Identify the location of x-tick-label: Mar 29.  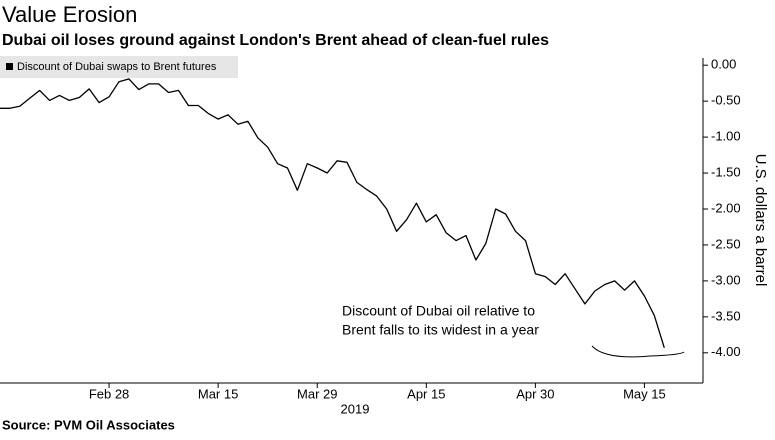
(317, 393).